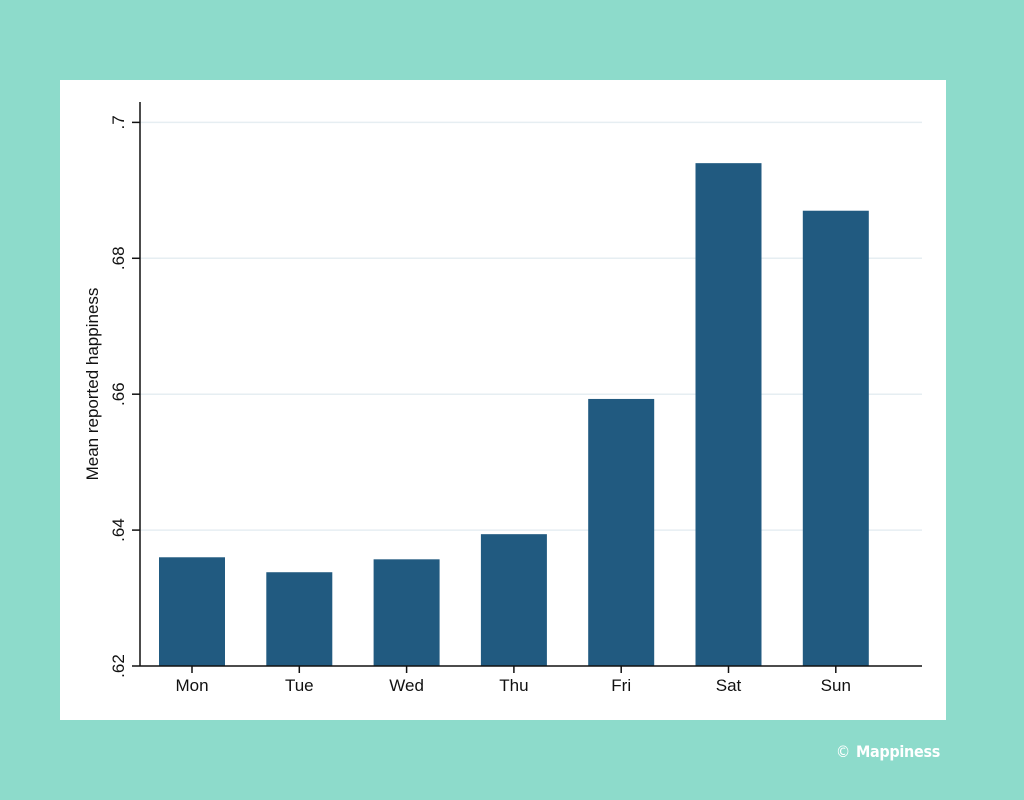 The image size is (1024, 800). What do you see at coordinates (118, 258) in the screenshot?
I see `y-tick-label: .68` at bounding box center [118, 258].